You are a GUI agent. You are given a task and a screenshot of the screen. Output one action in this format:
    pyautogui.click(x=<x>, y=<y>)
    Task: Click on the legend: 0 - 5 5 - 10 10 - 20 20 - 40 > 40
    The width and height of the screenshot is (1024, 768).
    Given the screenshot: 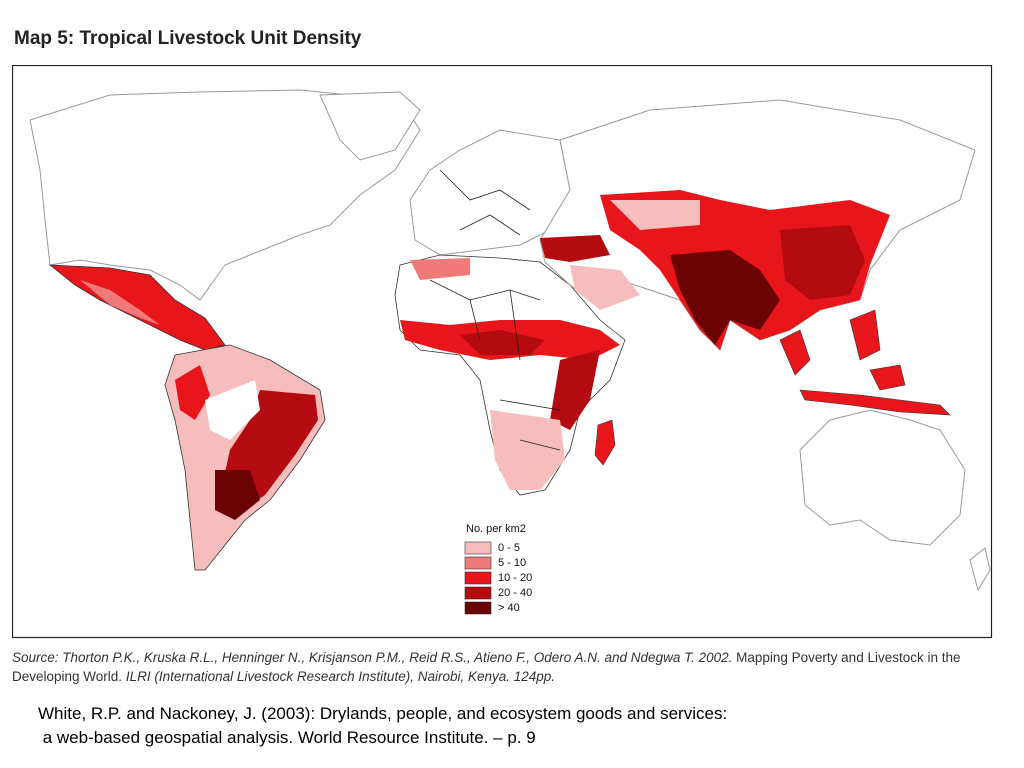 What is the action you would take?
    pyautogui.click(x=498, y=578)
    